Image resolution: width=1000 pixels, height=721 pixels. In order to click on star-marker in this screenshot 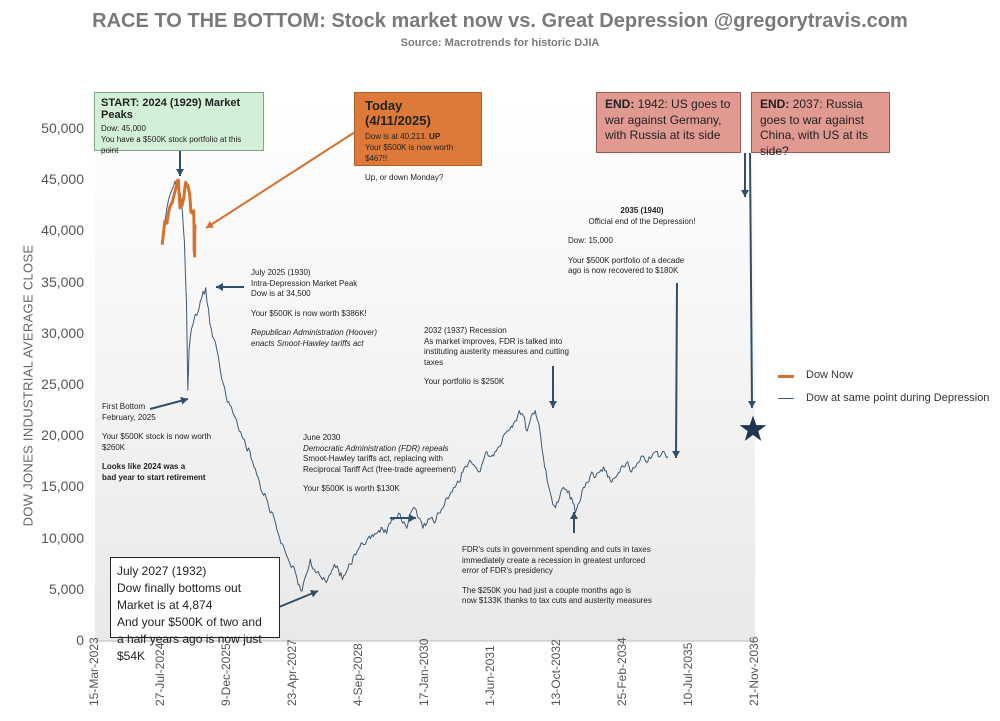, I will do `click(753, 428)`.